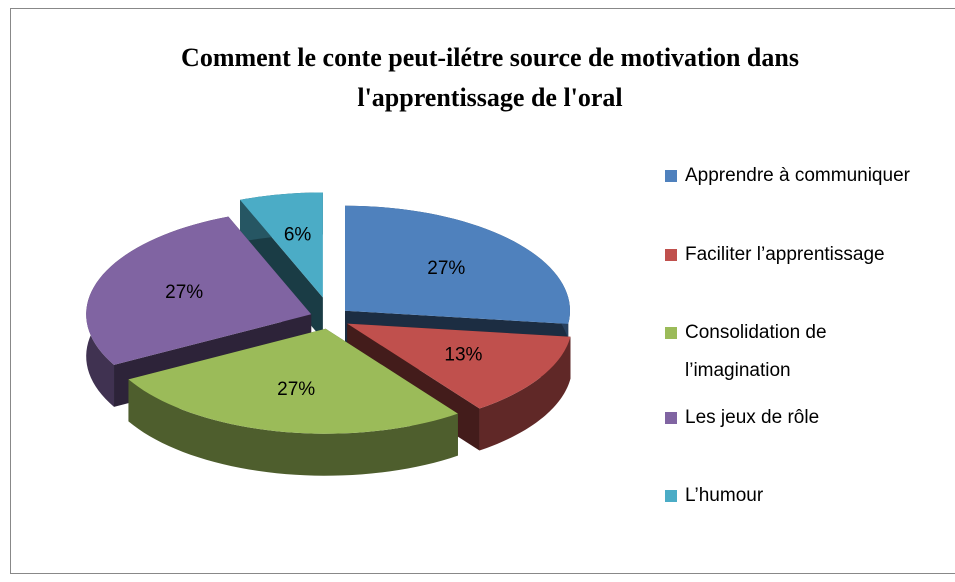  I want to click on legend-label: Apprendre à communiquer, so click(797, 175).